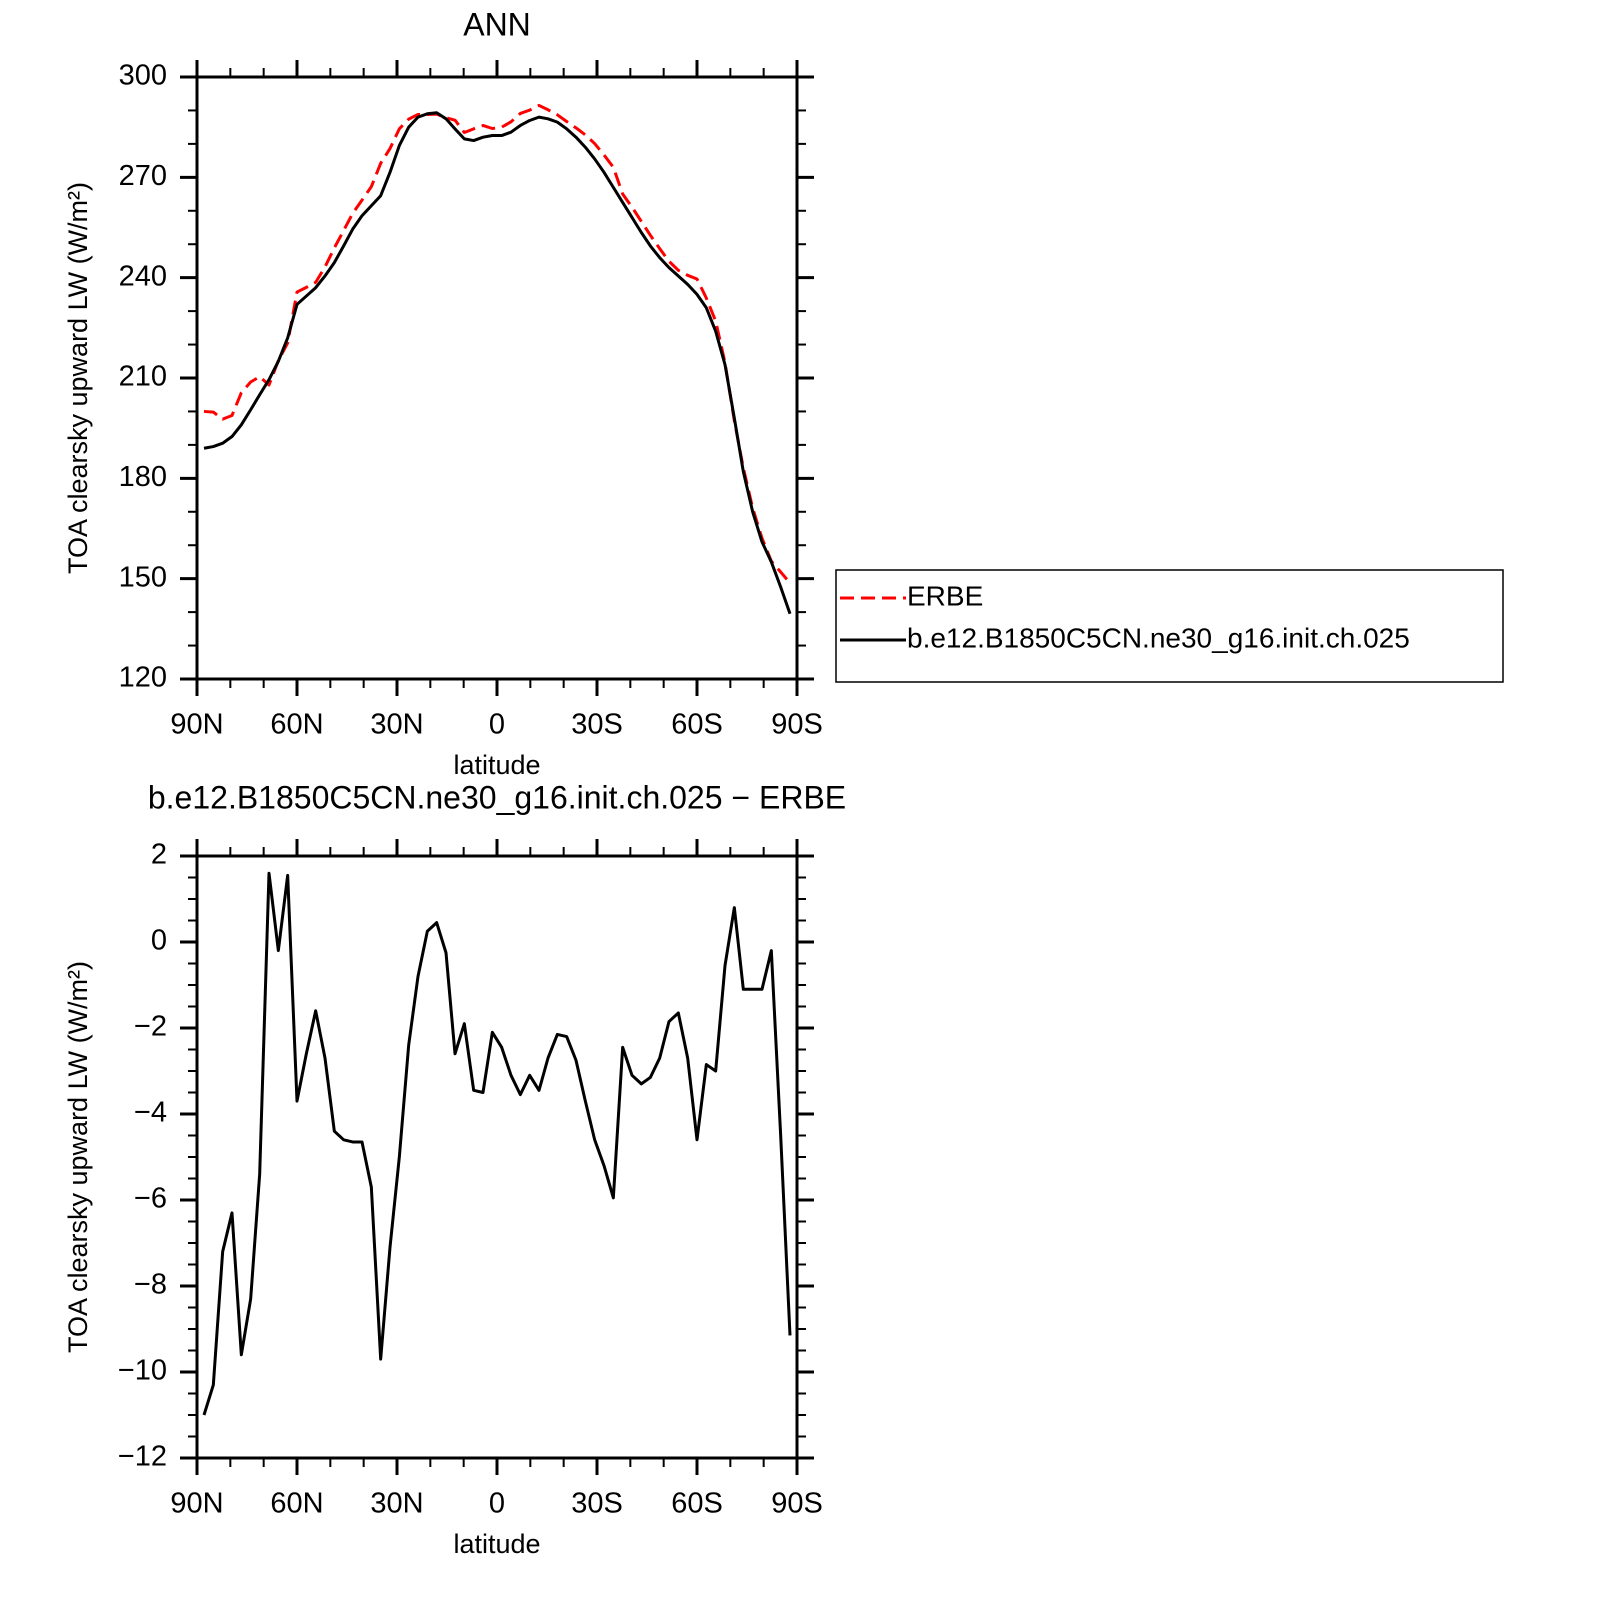 This screenshot has height=1613, width=1614. I want to click on y-tick-label: 210, so click(143, 377).